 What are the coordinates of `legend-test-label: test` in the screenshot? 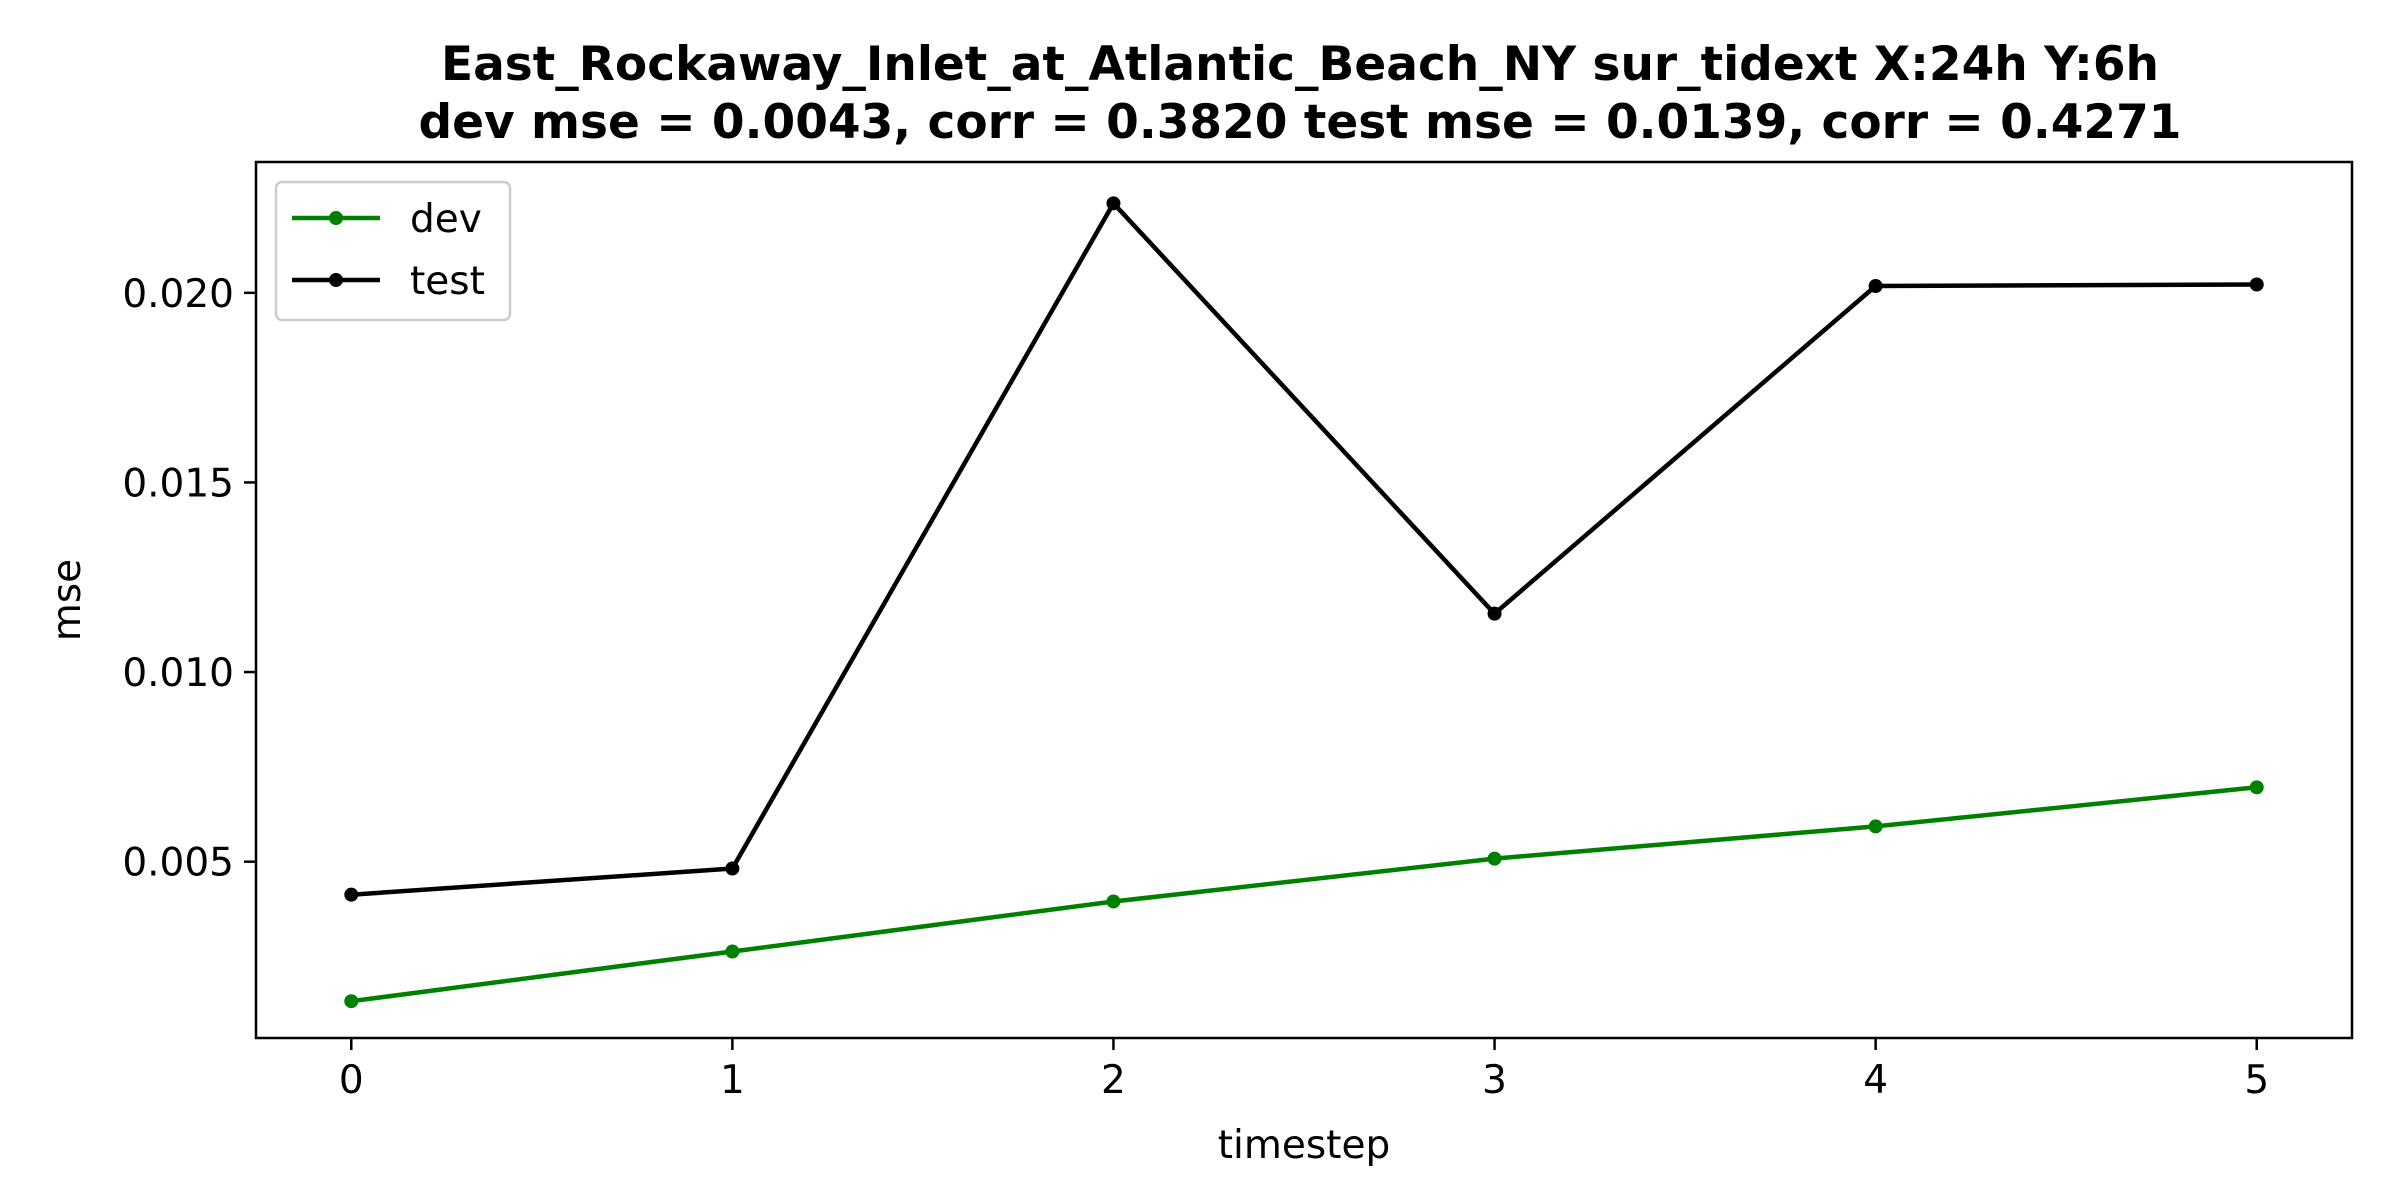 It's located at (447, 281).